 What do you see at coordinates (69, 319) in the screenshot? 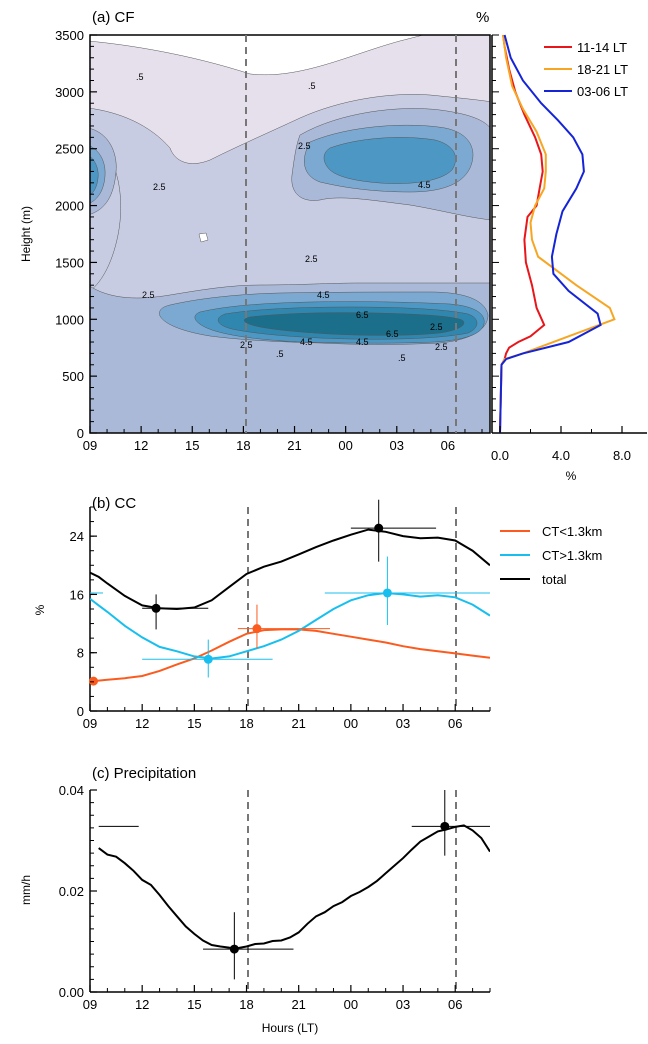
I see `y-tick-label: 1000` at bounding box center [69, 319].